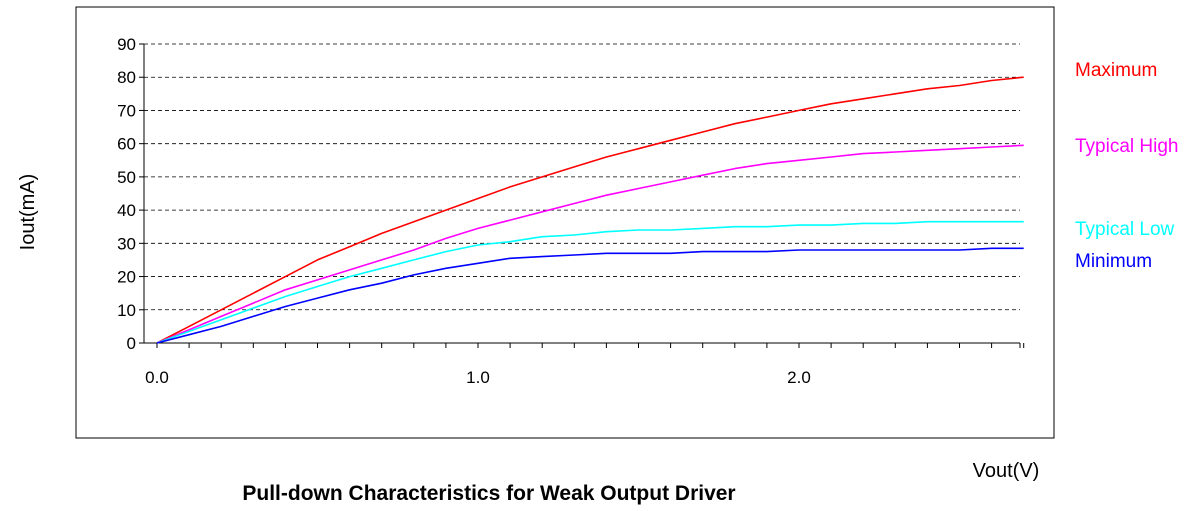 This screenshot has width=1201, height=511. I want to click on legend-label-minimum: Minimum, so click(1113, 261).